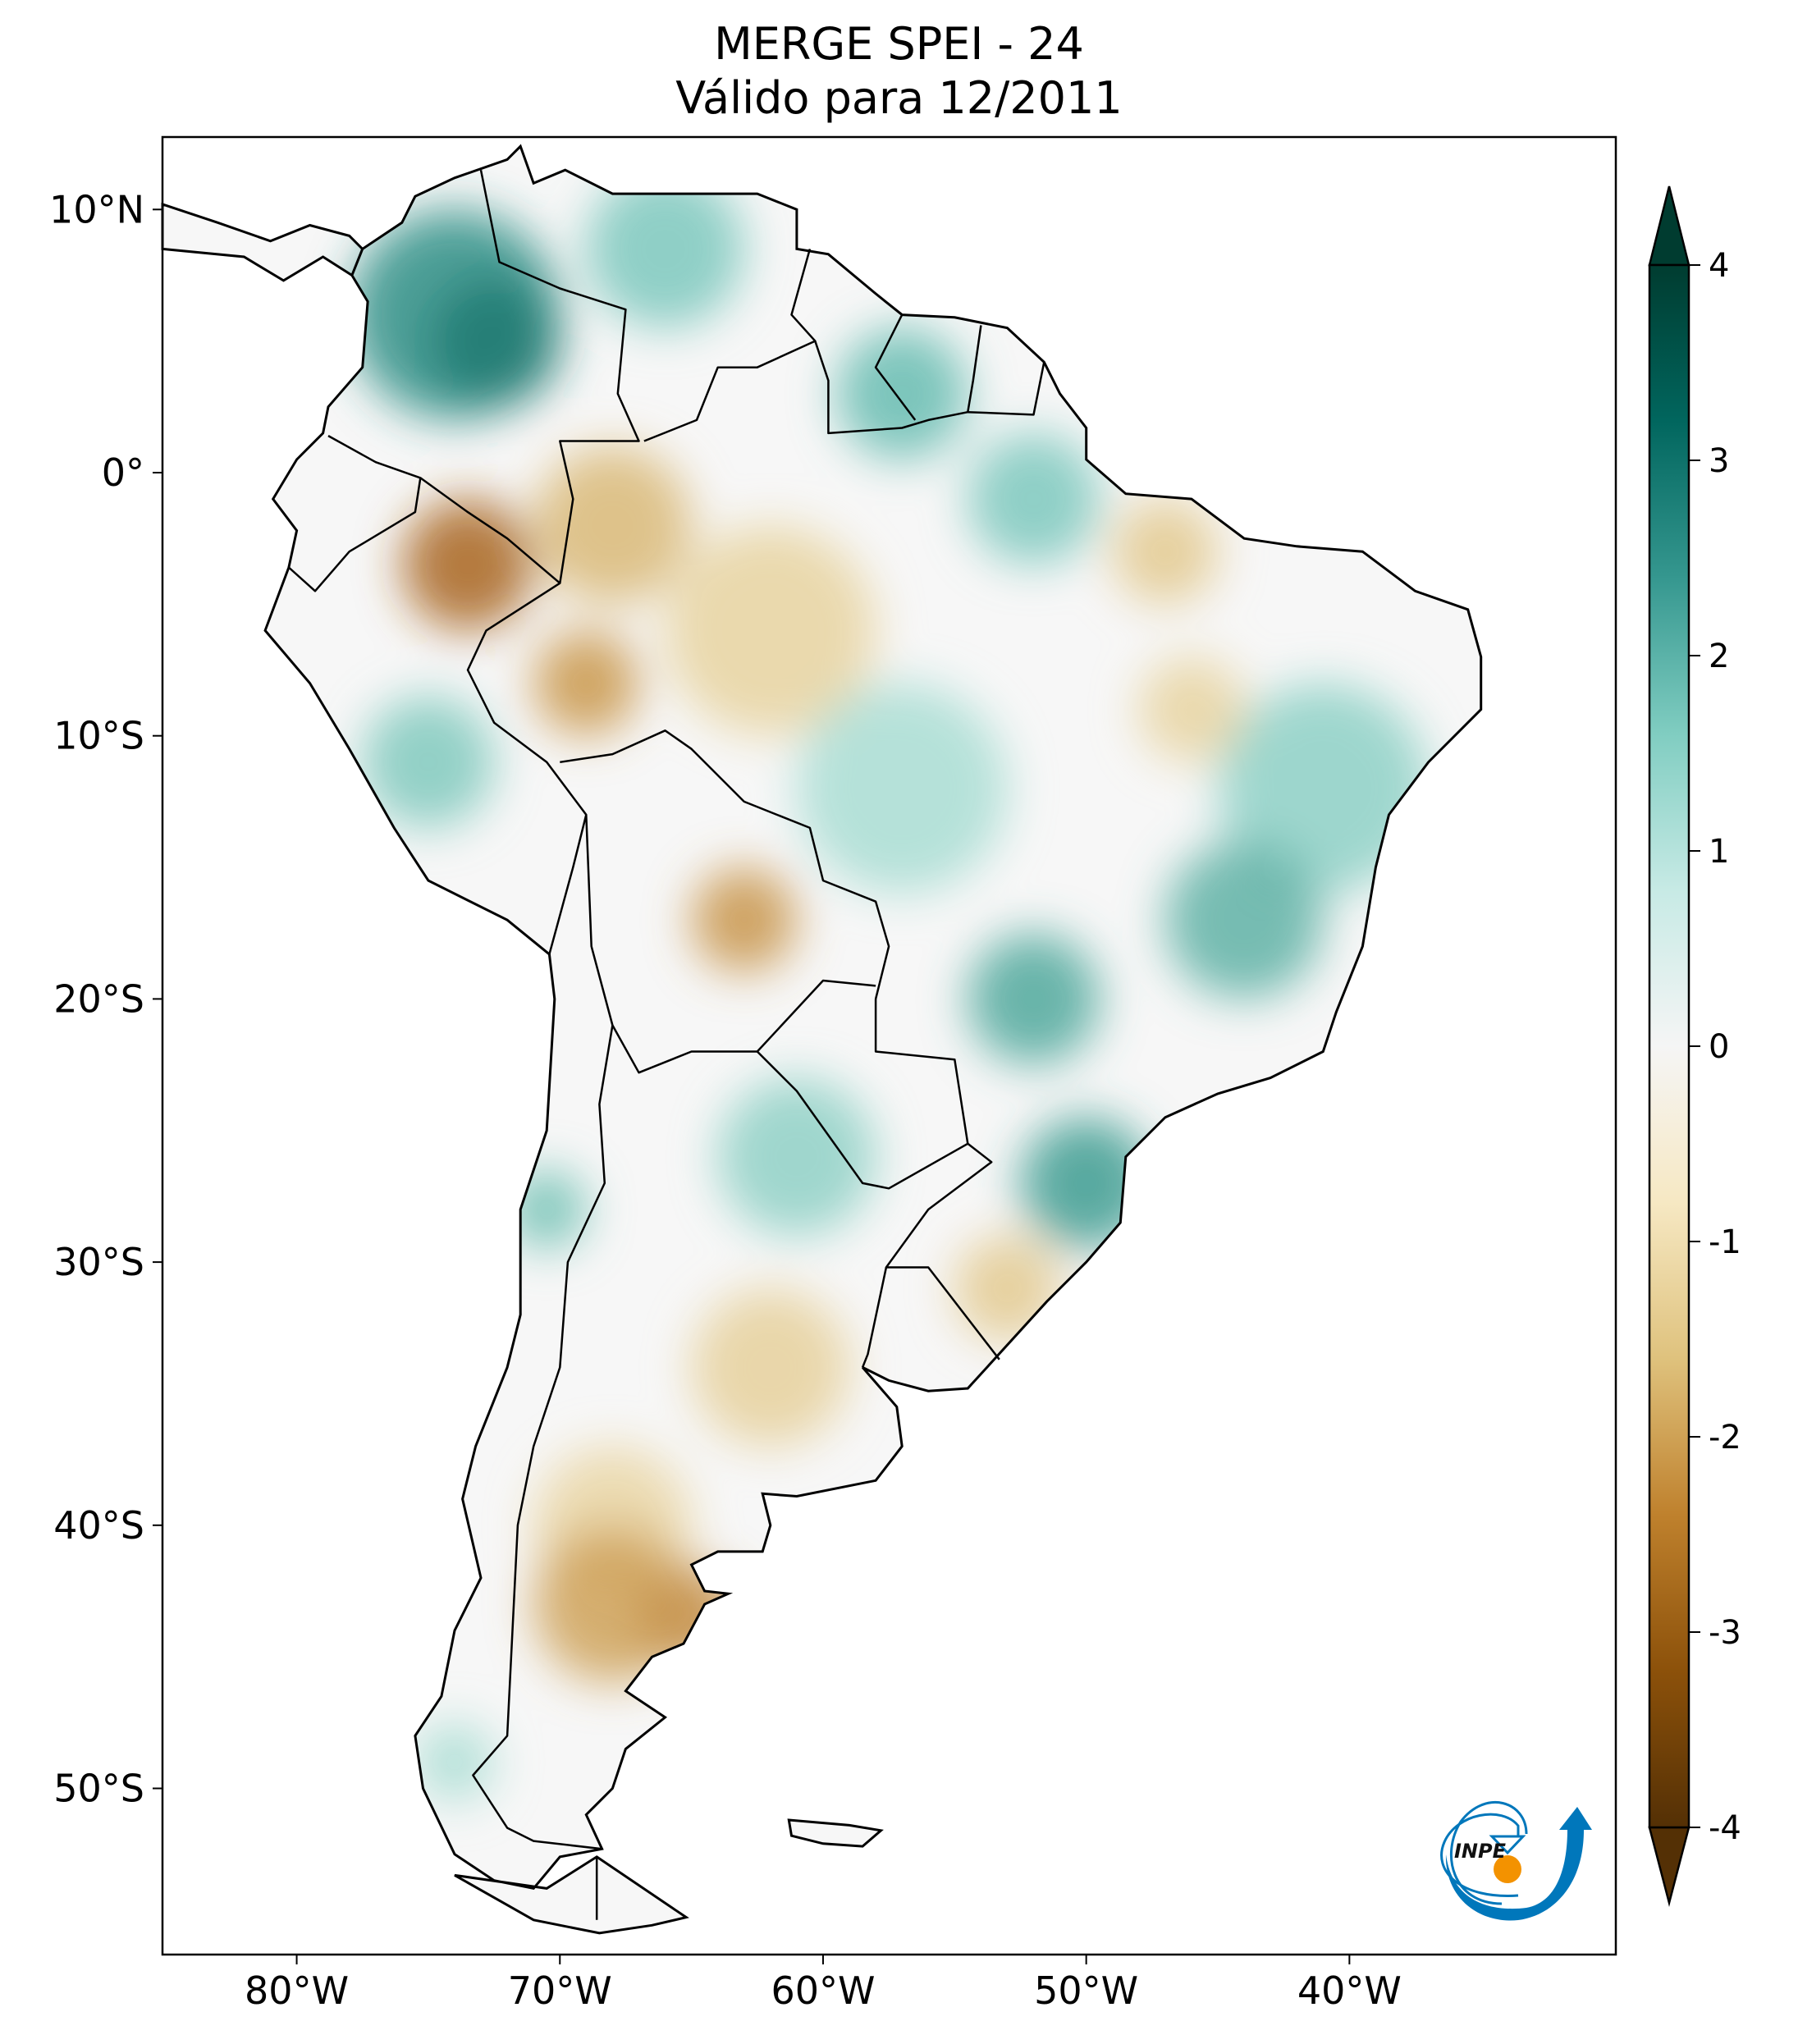 This screenshot has width=1798, height=2044. I want to click on x-tick-label: 60°W, so click(823, 1991).